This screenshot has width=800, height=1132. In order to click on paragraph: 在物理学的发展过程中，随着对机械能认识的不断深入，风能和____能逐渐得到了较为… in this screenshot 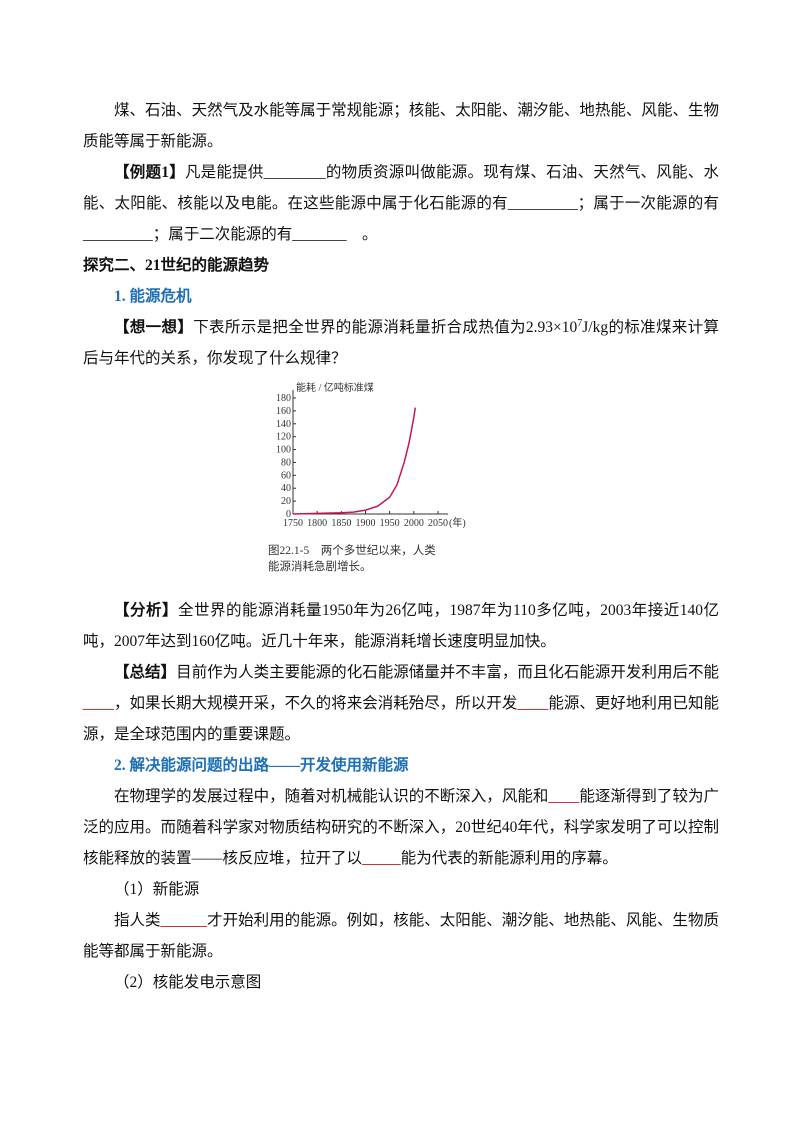, I will do `click(401, 827)`.